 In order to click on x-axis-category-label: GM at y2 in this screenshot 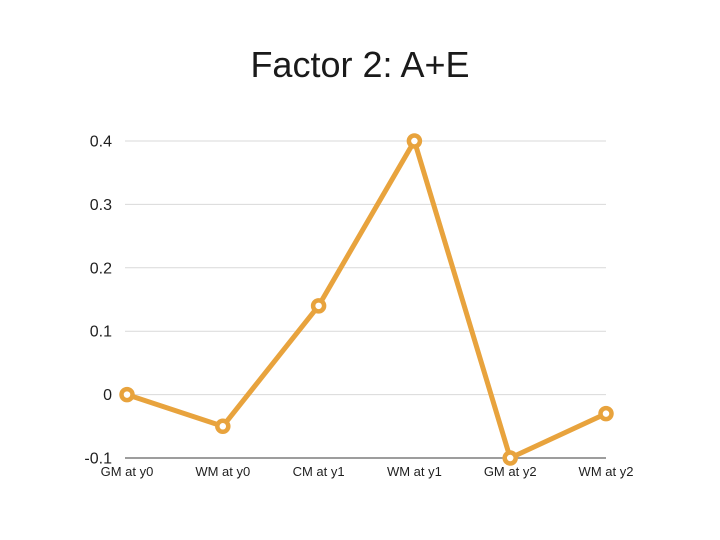, I will do `click(510, 471)`.